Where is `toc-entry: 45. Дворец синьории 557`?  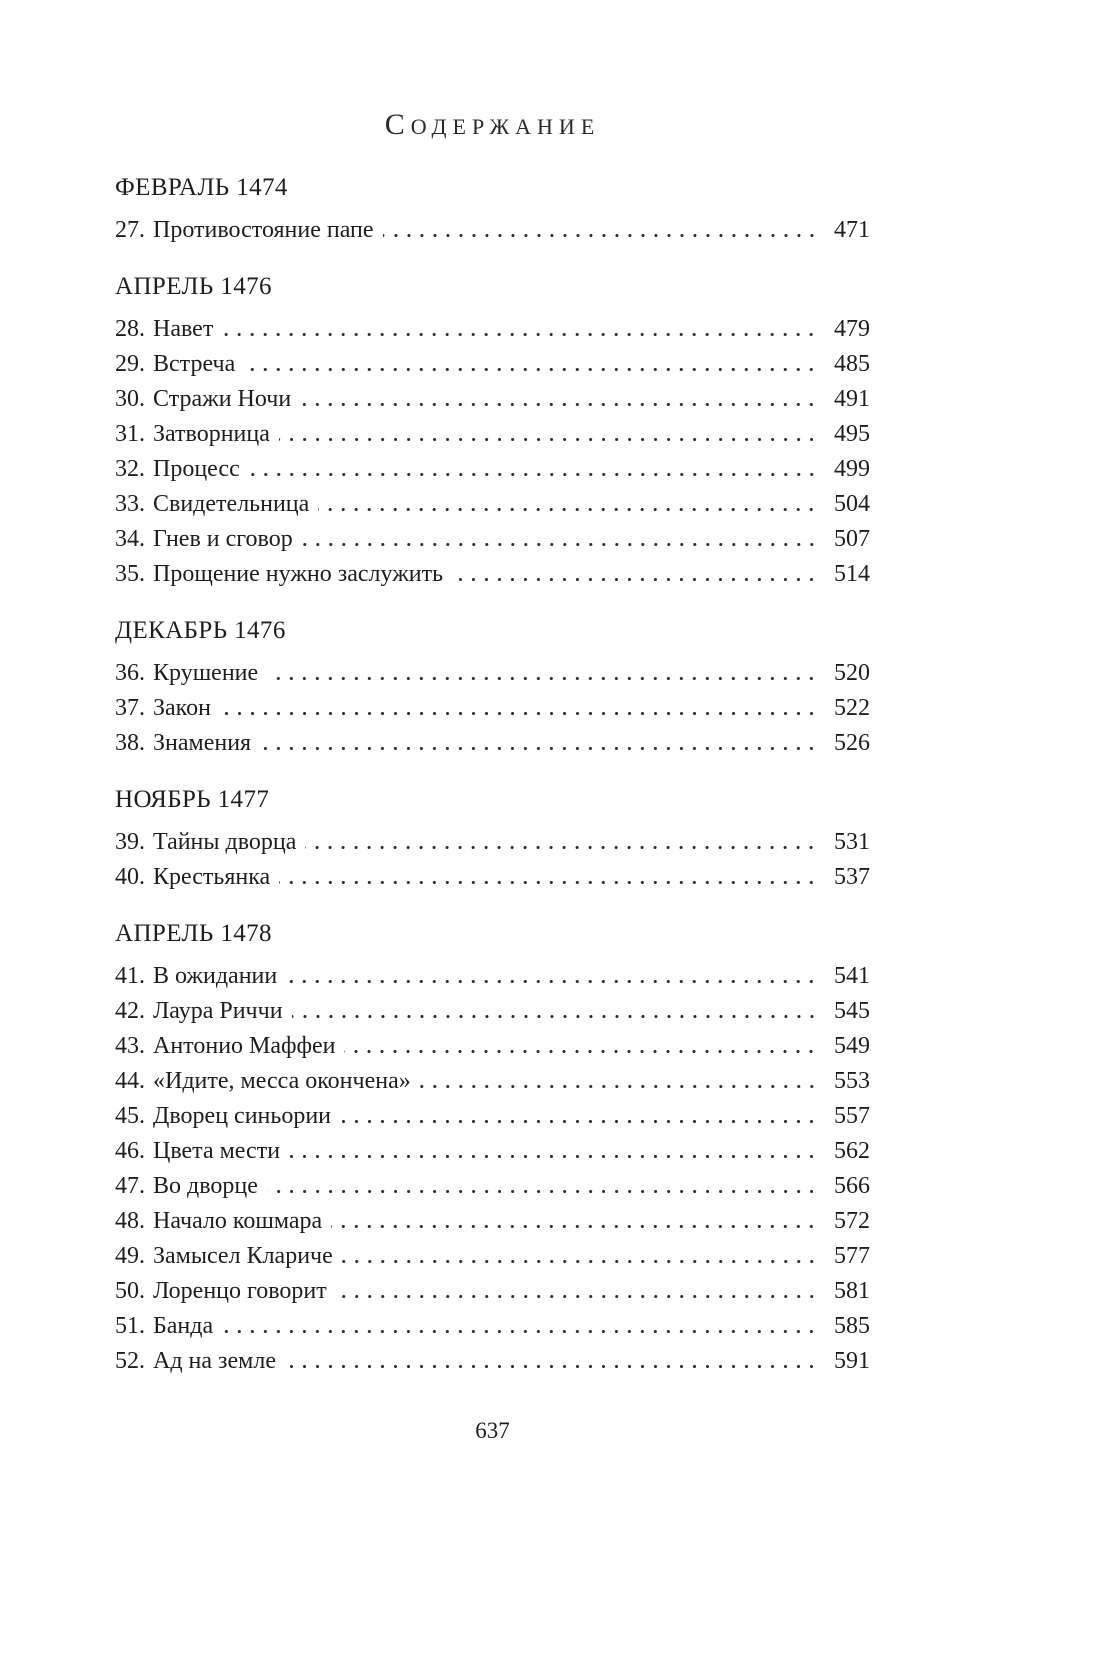
toc-entry: 45. Дворец синьории 557 is located at coordinates (492, 1116).